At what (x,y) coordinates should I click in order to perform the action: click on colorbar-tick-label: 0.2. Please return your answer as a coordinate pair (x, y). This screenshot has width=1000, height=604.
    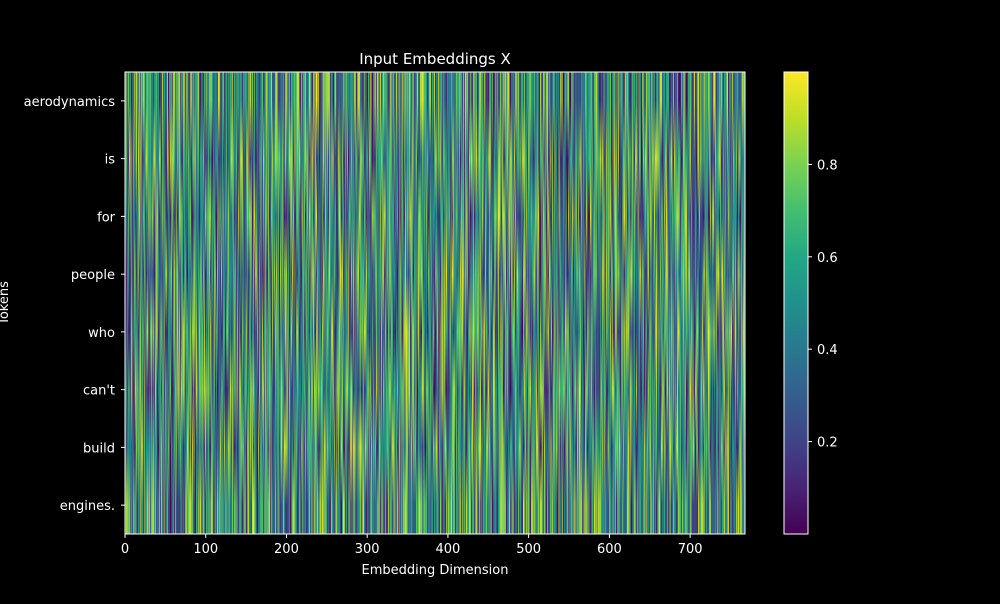
    Looking at the image, I should click on (827, 443).